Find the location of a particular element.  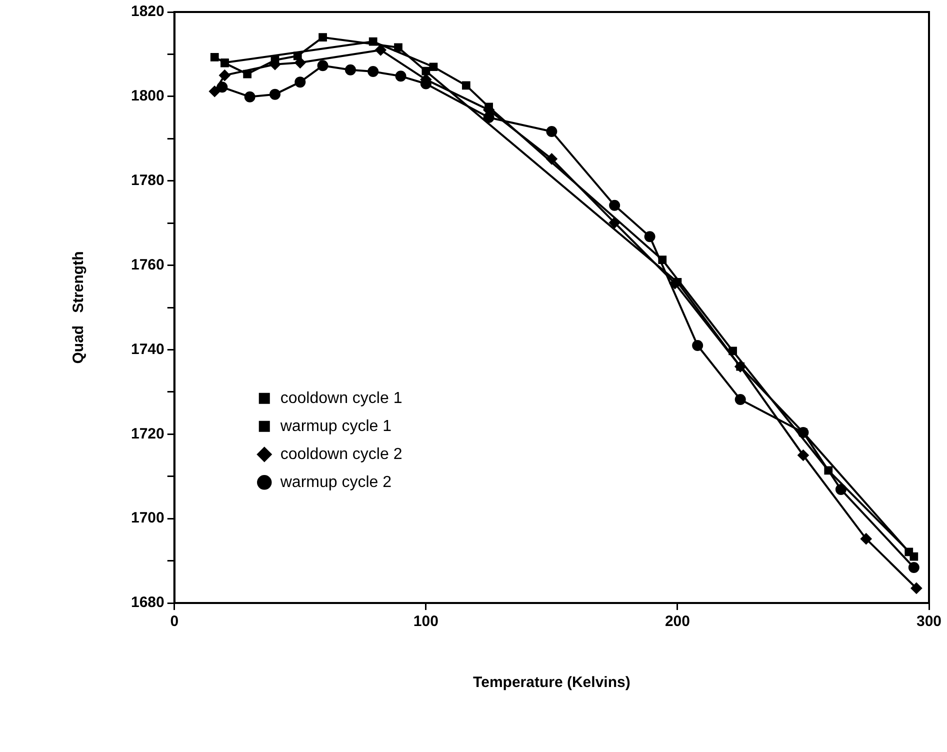

y-tick-label: 1800 is located at coordinates (147, 96).